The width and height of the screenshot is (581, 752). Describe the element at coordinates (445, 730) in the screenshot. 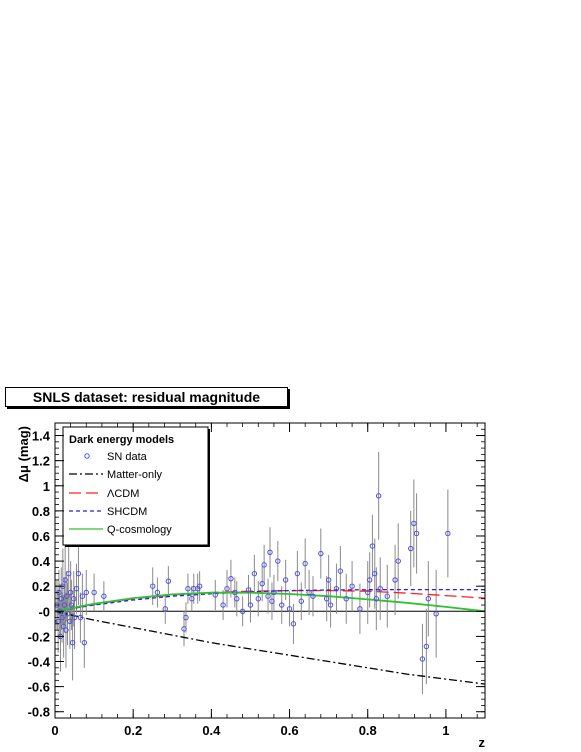

I see `x-tick-label: 1` at that location.